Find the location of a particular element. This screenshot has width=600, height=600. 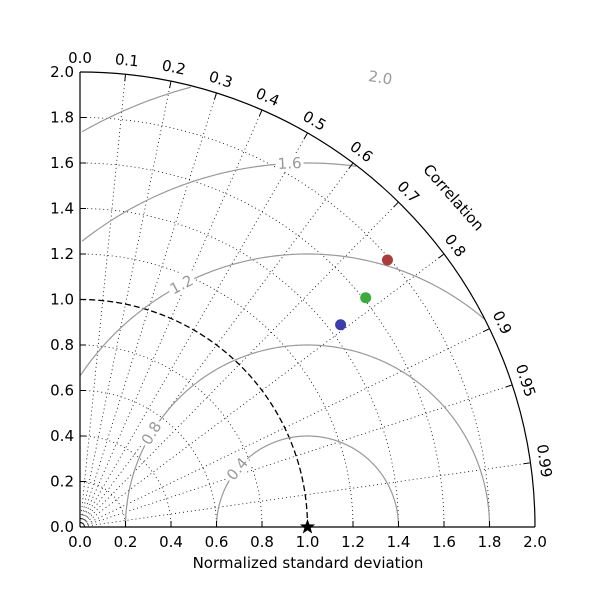

x-tick-label: 2.0 is located at coordinates (535, 542).